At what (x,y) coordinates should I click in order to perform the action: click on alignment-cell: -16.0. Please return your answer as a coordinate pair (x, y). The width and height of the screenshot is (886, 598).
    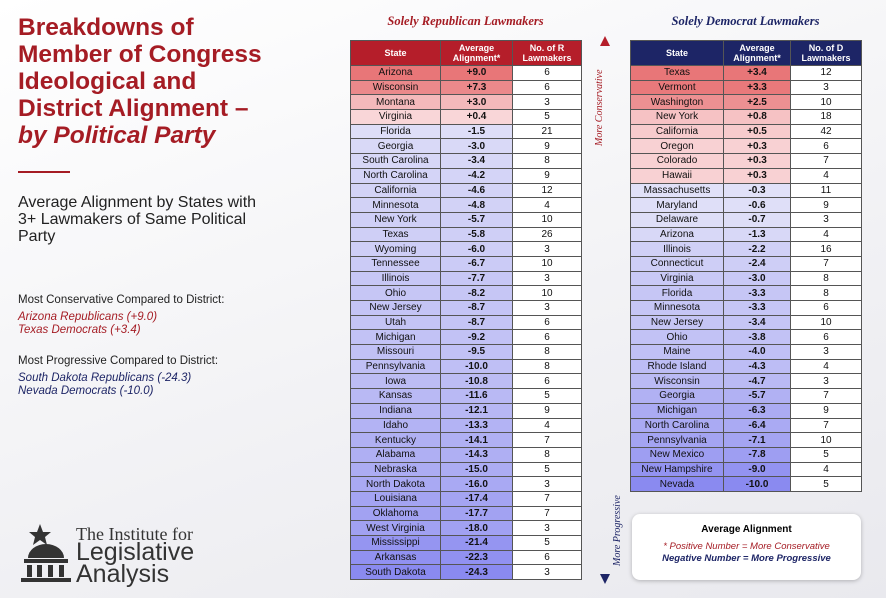
    Looking at the image, I should click on (476, 484).